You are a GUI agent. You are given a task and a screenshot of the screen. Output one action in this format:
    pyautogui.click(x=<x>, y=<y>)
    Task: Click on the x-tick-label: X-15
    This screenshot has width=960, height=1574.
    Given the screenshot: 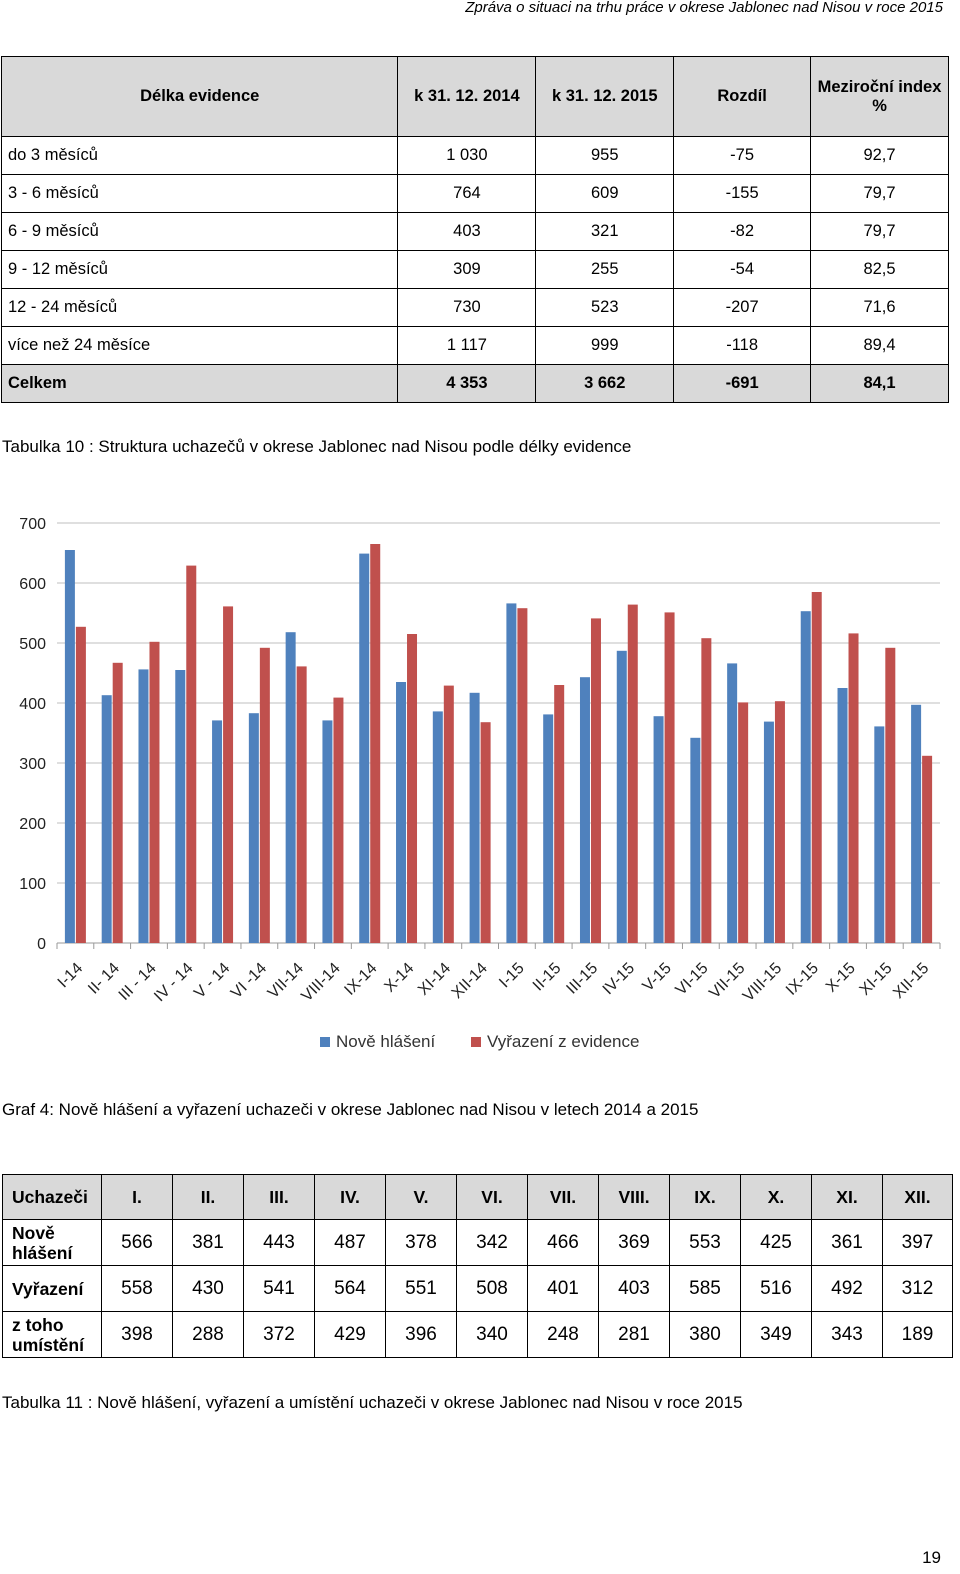 What is the action you would take?
    pyautogui.click(x=841, y=978)
    